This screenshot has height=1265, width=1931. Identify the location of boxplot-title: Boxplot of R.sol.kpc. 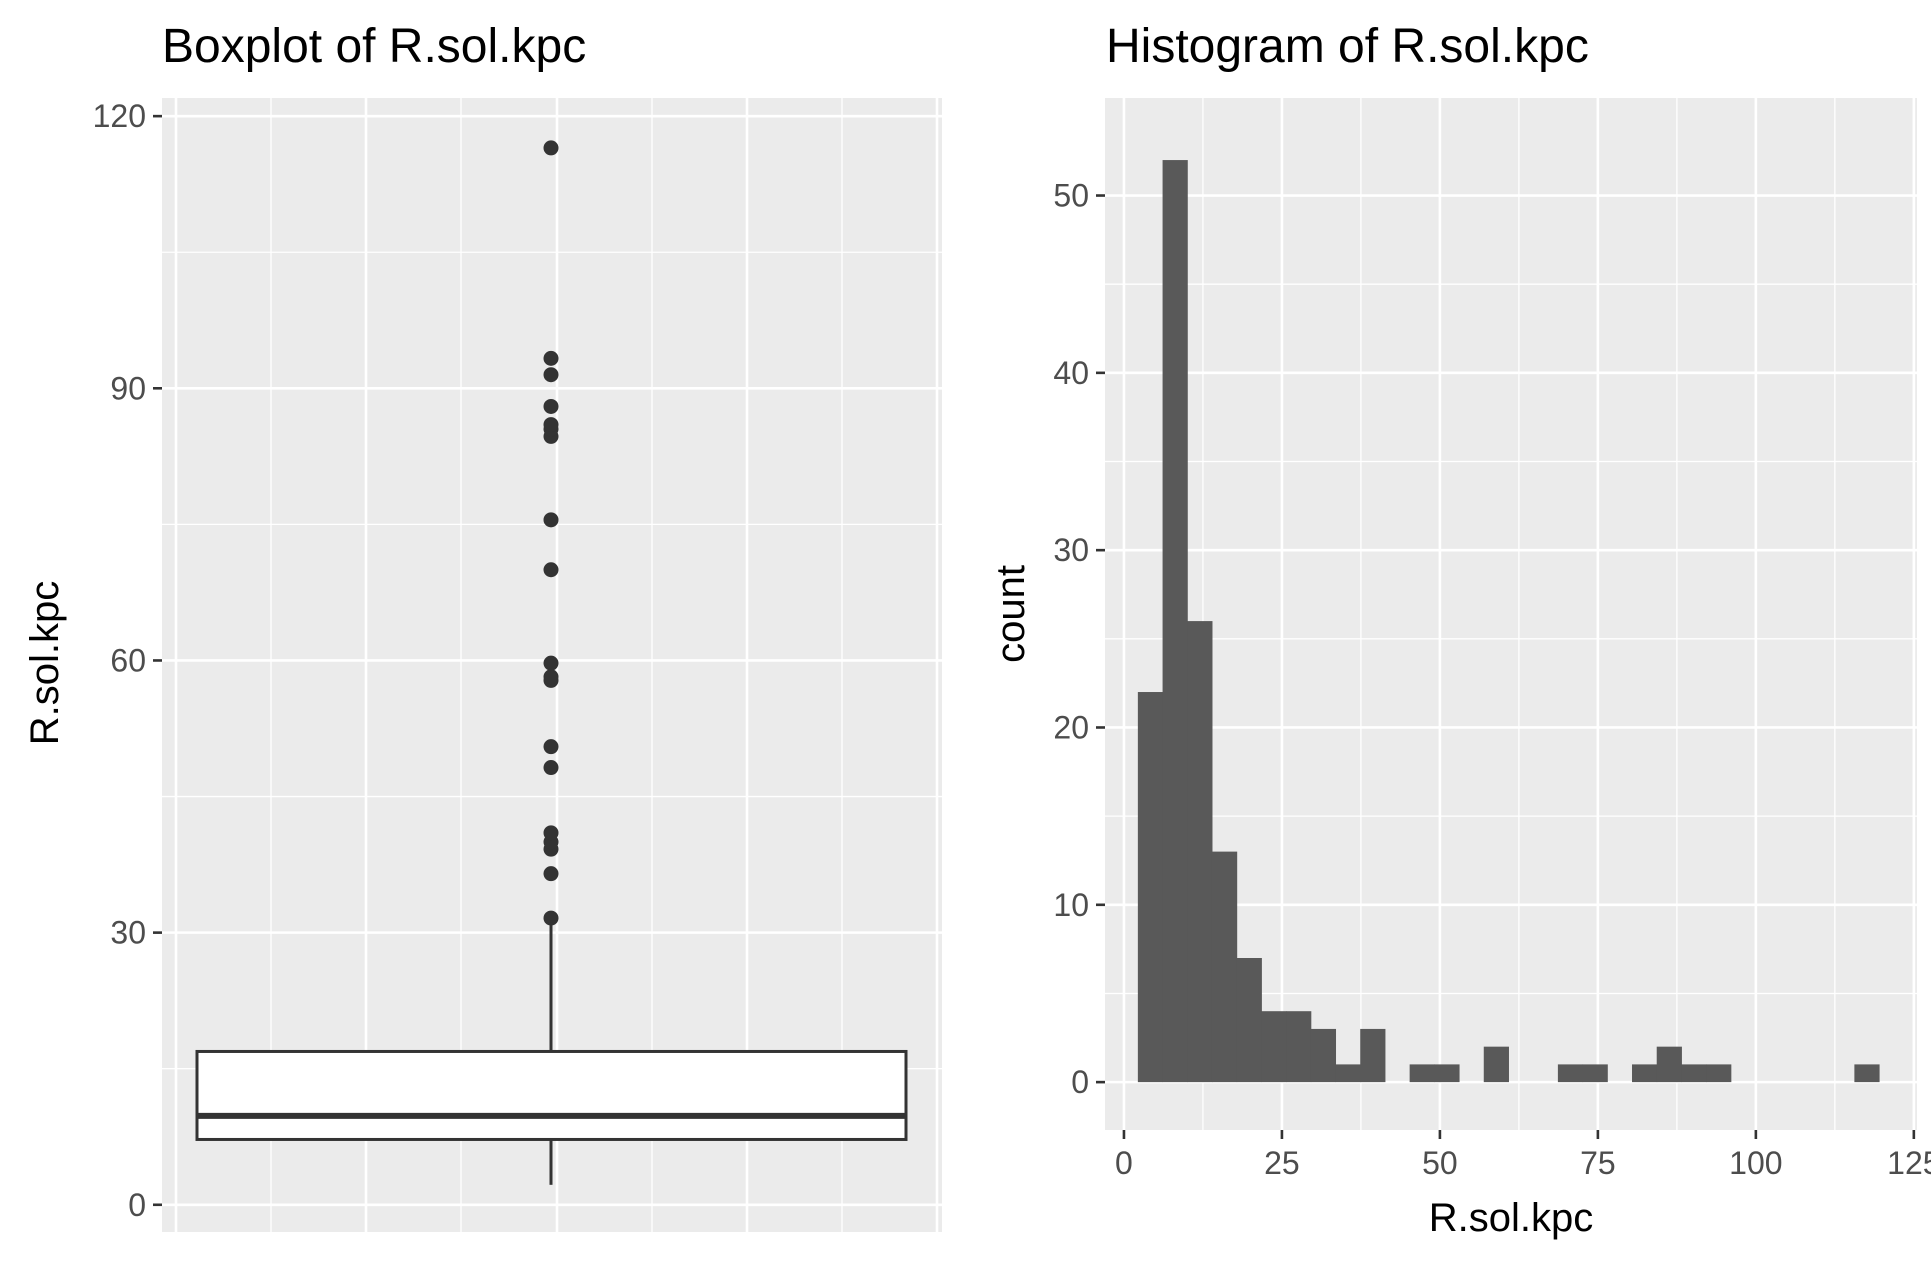
(374, 46).